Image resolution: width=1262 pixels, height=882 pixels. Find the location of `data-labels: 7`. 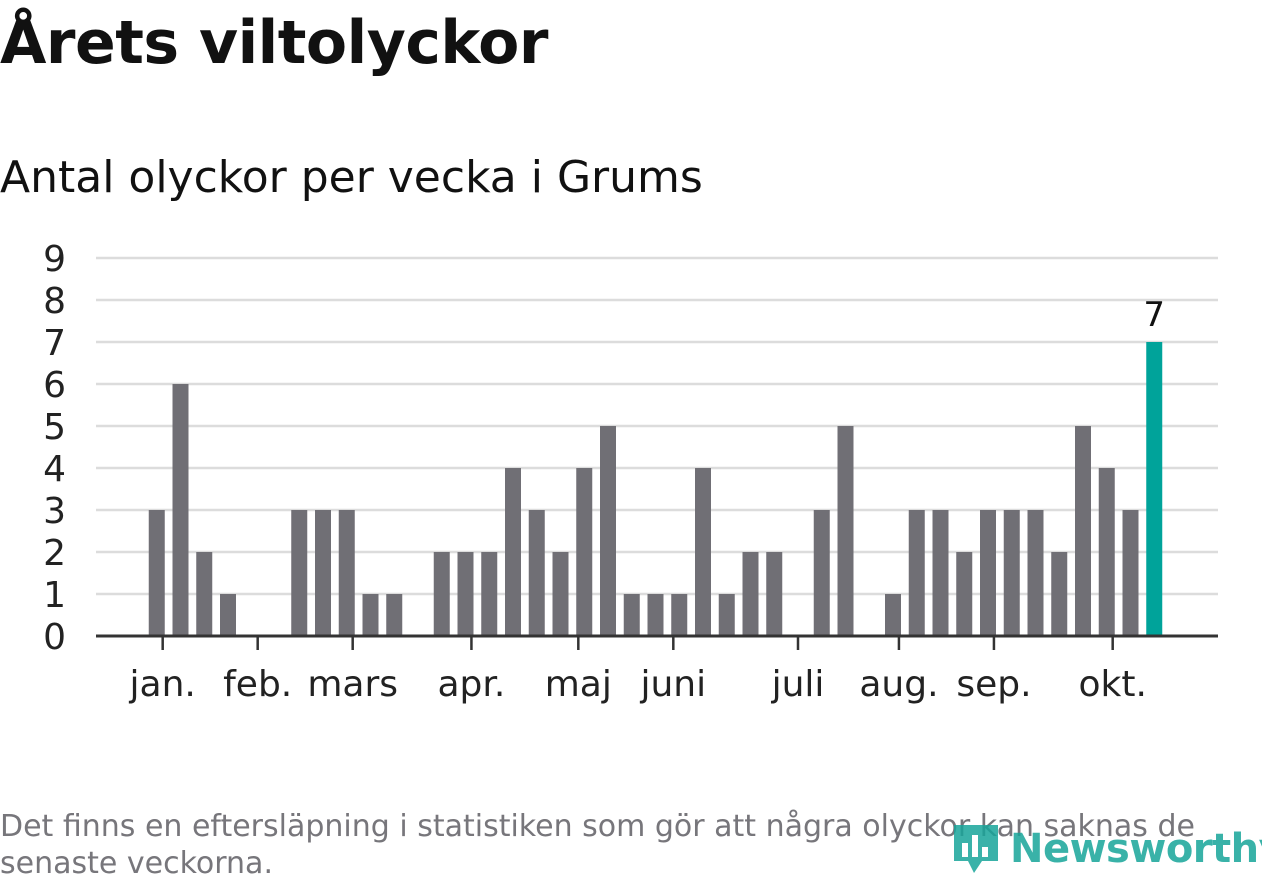

data-labels: 7 is located at coordinates (1154, 315).